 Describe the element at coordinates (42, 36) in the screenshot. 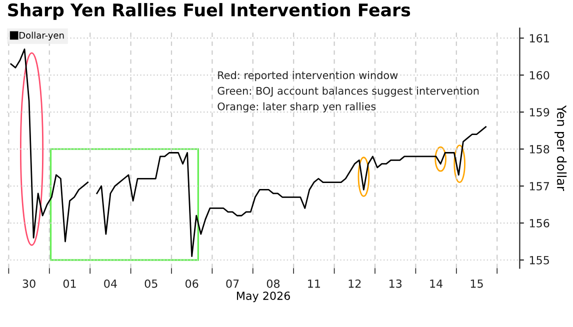

I see `legend-label: Dollar-yen` at that location.